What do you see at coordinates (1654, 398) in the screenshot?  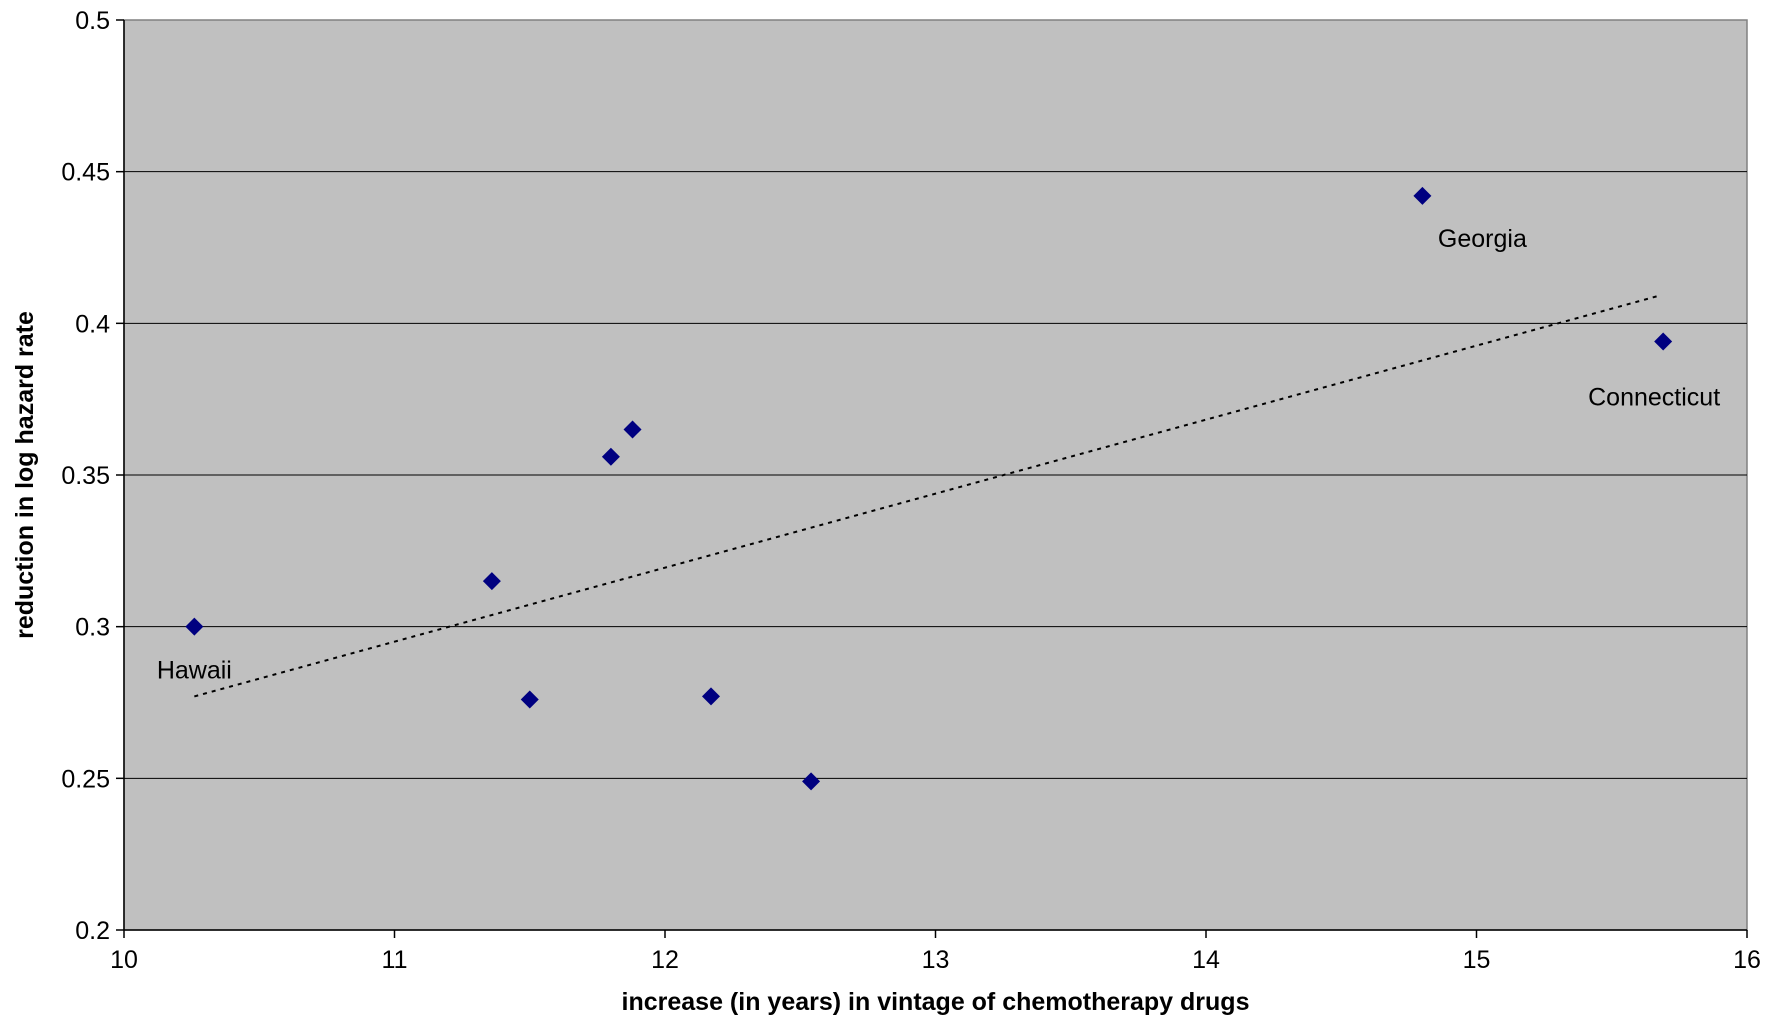 I see `point-label: Connecticut` at bounding box center [1654, 398].